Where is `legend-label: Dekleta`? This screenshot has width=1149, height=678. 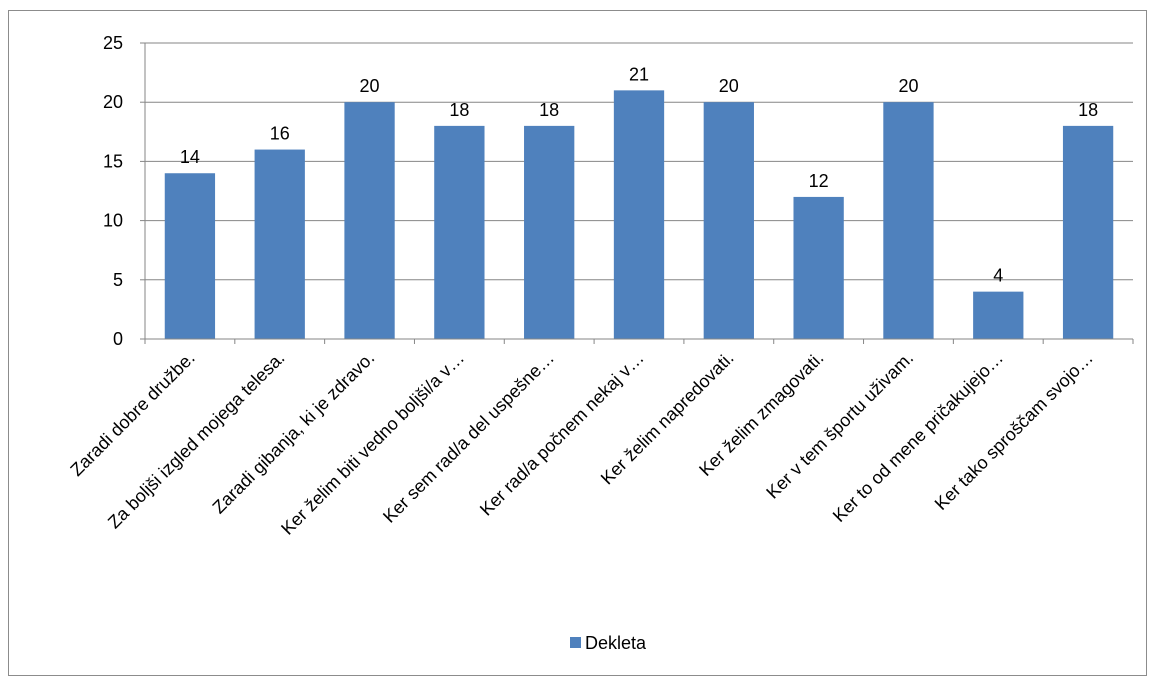
legend-label: Dekleta is located at coordinates (616, 643).